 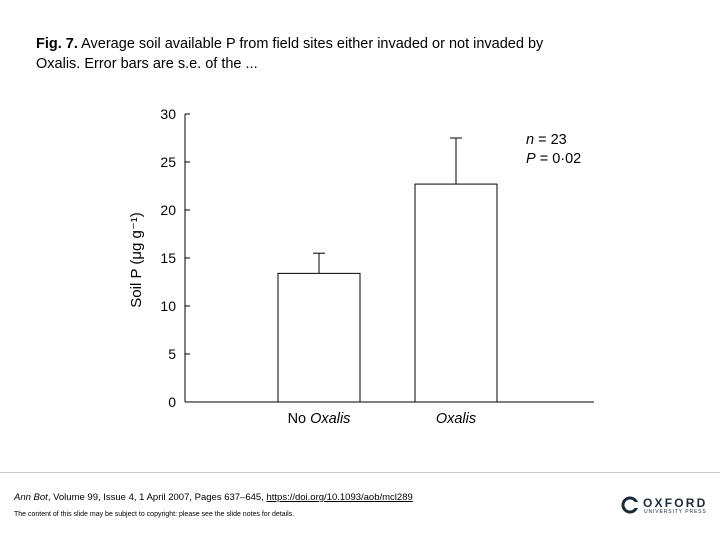 I want to click on footer-divider, so click(x=360, y=472).